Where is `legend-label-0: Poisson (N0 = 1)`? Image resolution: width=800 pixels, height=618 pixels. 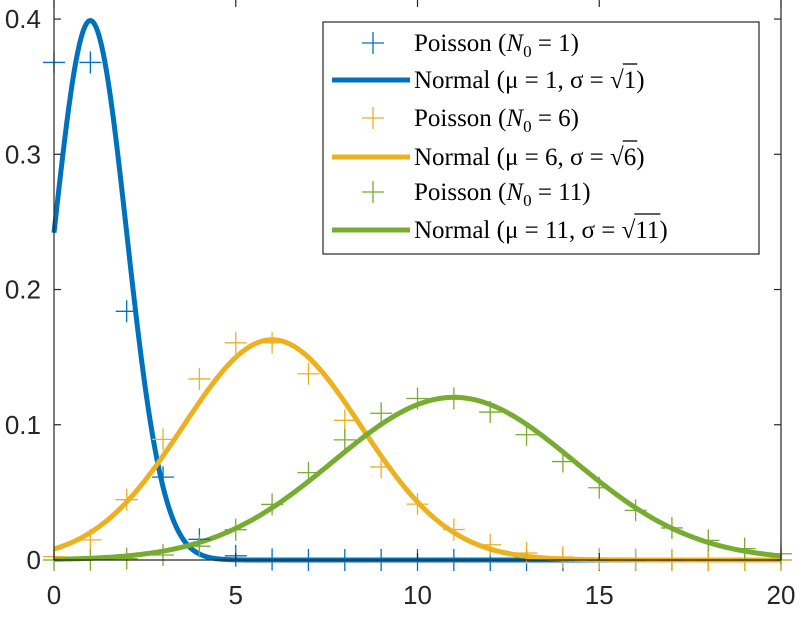 legend-label-0: Poisson (N0 = 1) is located at coordinates (496, 45).